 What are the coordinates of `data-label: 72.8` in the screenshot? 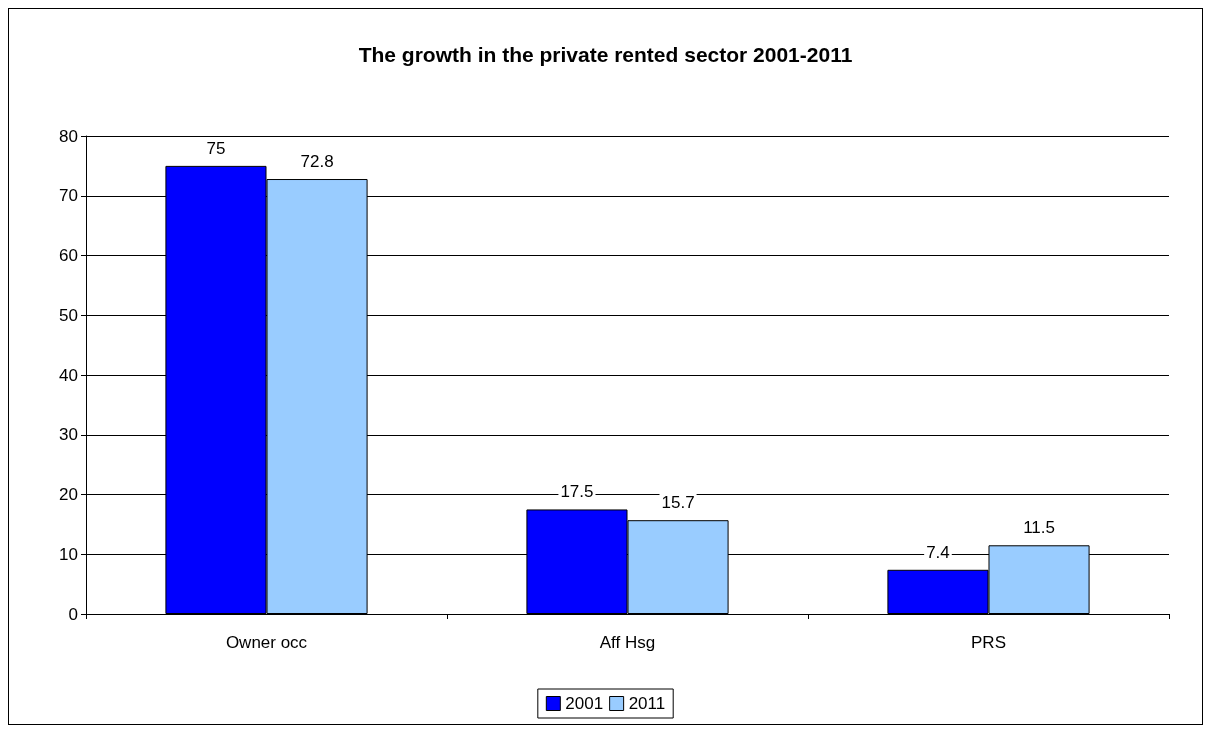 It's located at (317, 162).